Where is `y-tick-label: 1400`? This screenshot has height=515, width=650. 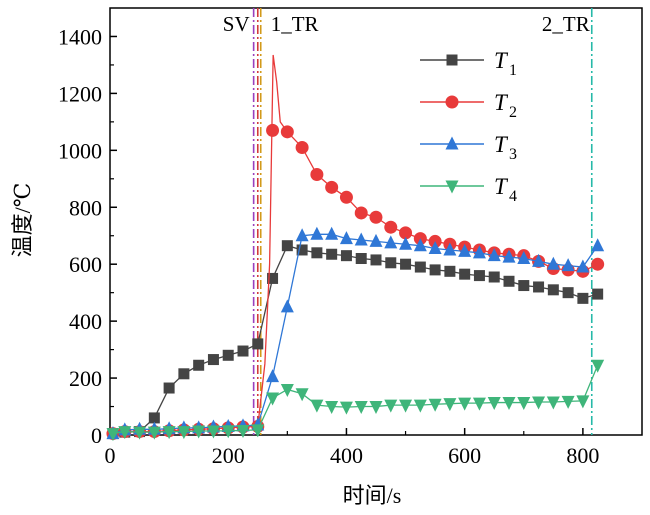 y-tick-label: 1400 is located at coordinates (80, 36).